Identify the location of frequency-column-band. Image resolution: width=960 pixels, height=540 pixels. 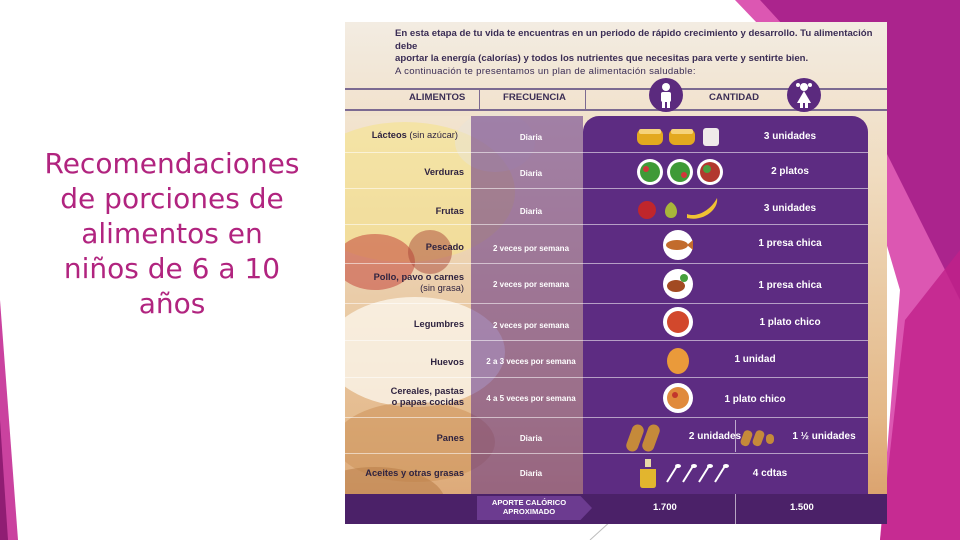
(527, 320).